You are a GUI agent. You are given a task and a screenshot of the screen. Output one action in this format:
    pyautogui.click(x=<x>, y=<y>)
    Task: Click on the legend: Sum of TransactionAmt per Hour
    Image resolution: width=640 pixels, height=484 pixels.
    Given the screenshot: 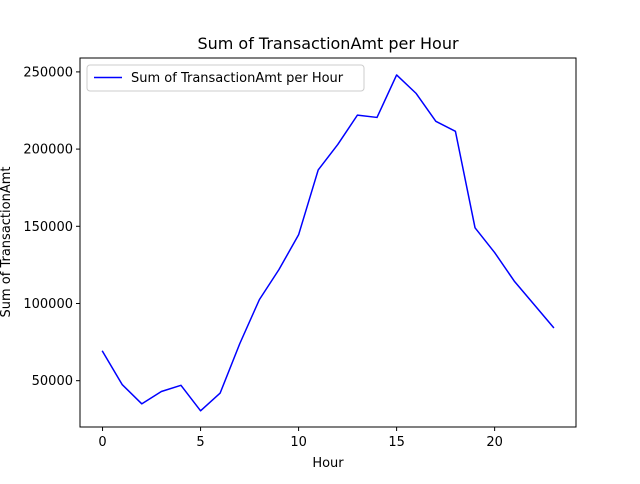 What is the action you would take?
    pyautogui.click(x=225, y=78)
    